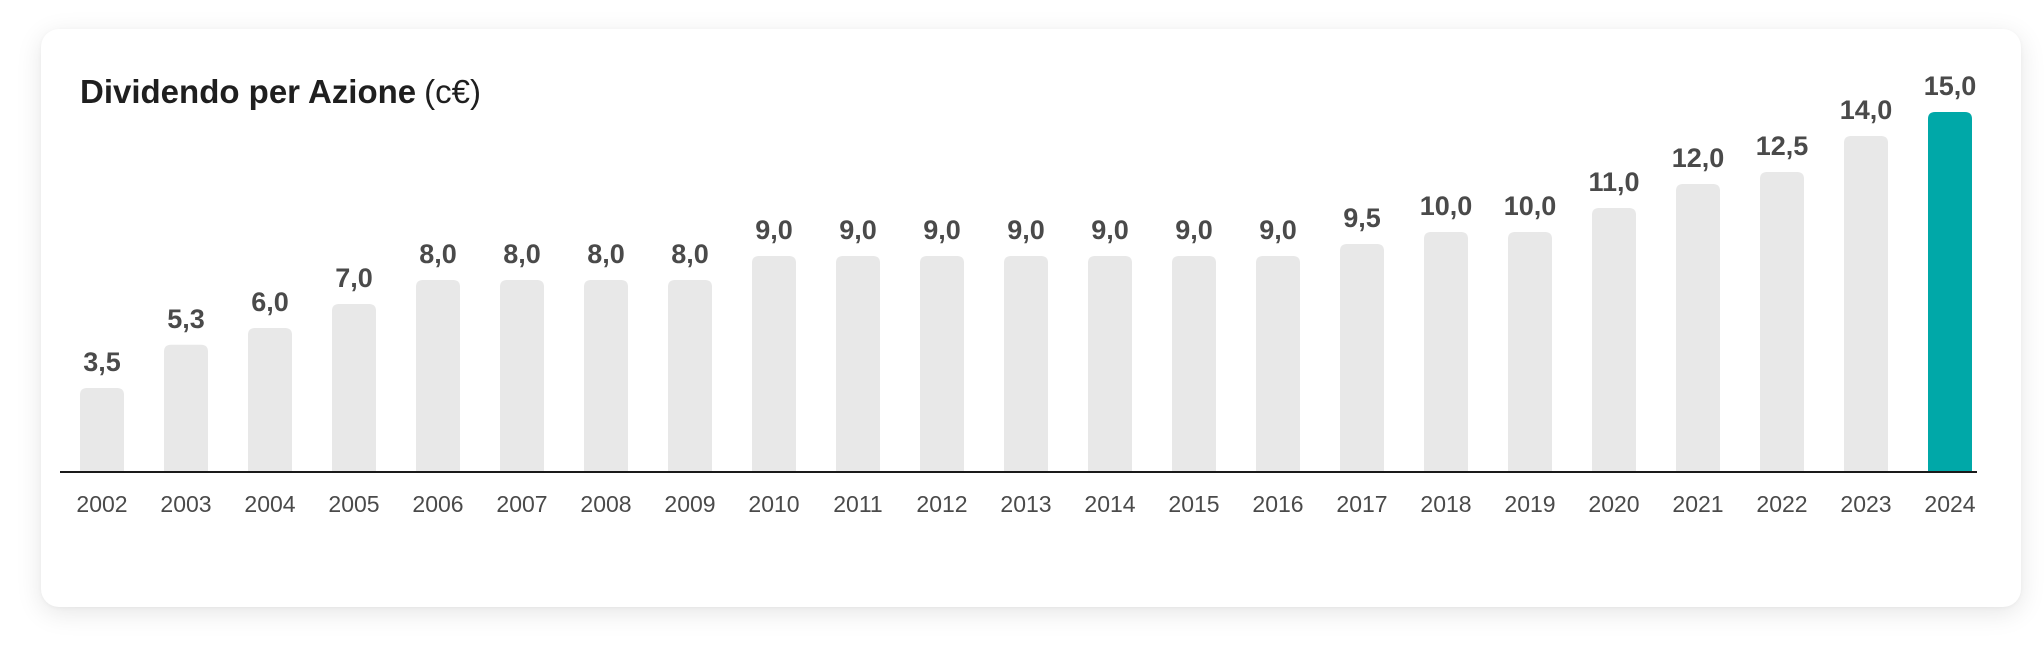 The width and height of the screenshot is (2044, 658). Describe the element at coordinates (1194, 230) in the screenshot. I see `value-label-2015: 9,0` at that location.